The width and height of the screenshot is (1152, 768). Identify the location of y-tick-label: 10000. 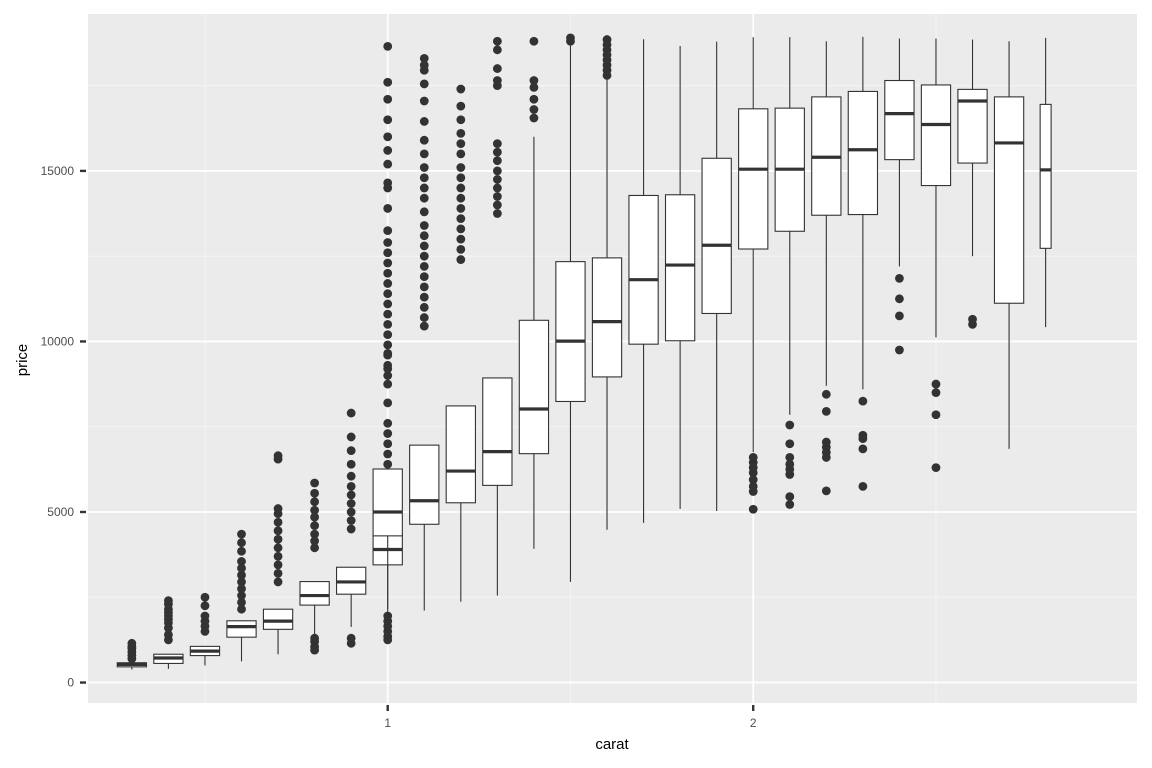
(58, 341).